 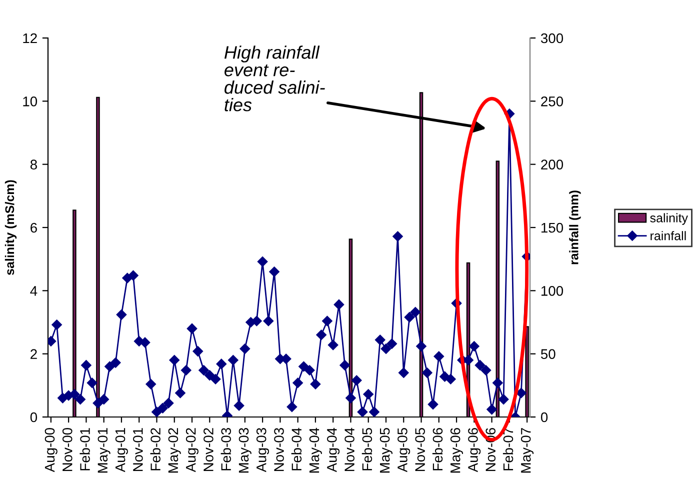 What do you see at coordinates (668, 235) in the screenshot?
I see `legend-label: rainfall` at bounding box center [668, 235].